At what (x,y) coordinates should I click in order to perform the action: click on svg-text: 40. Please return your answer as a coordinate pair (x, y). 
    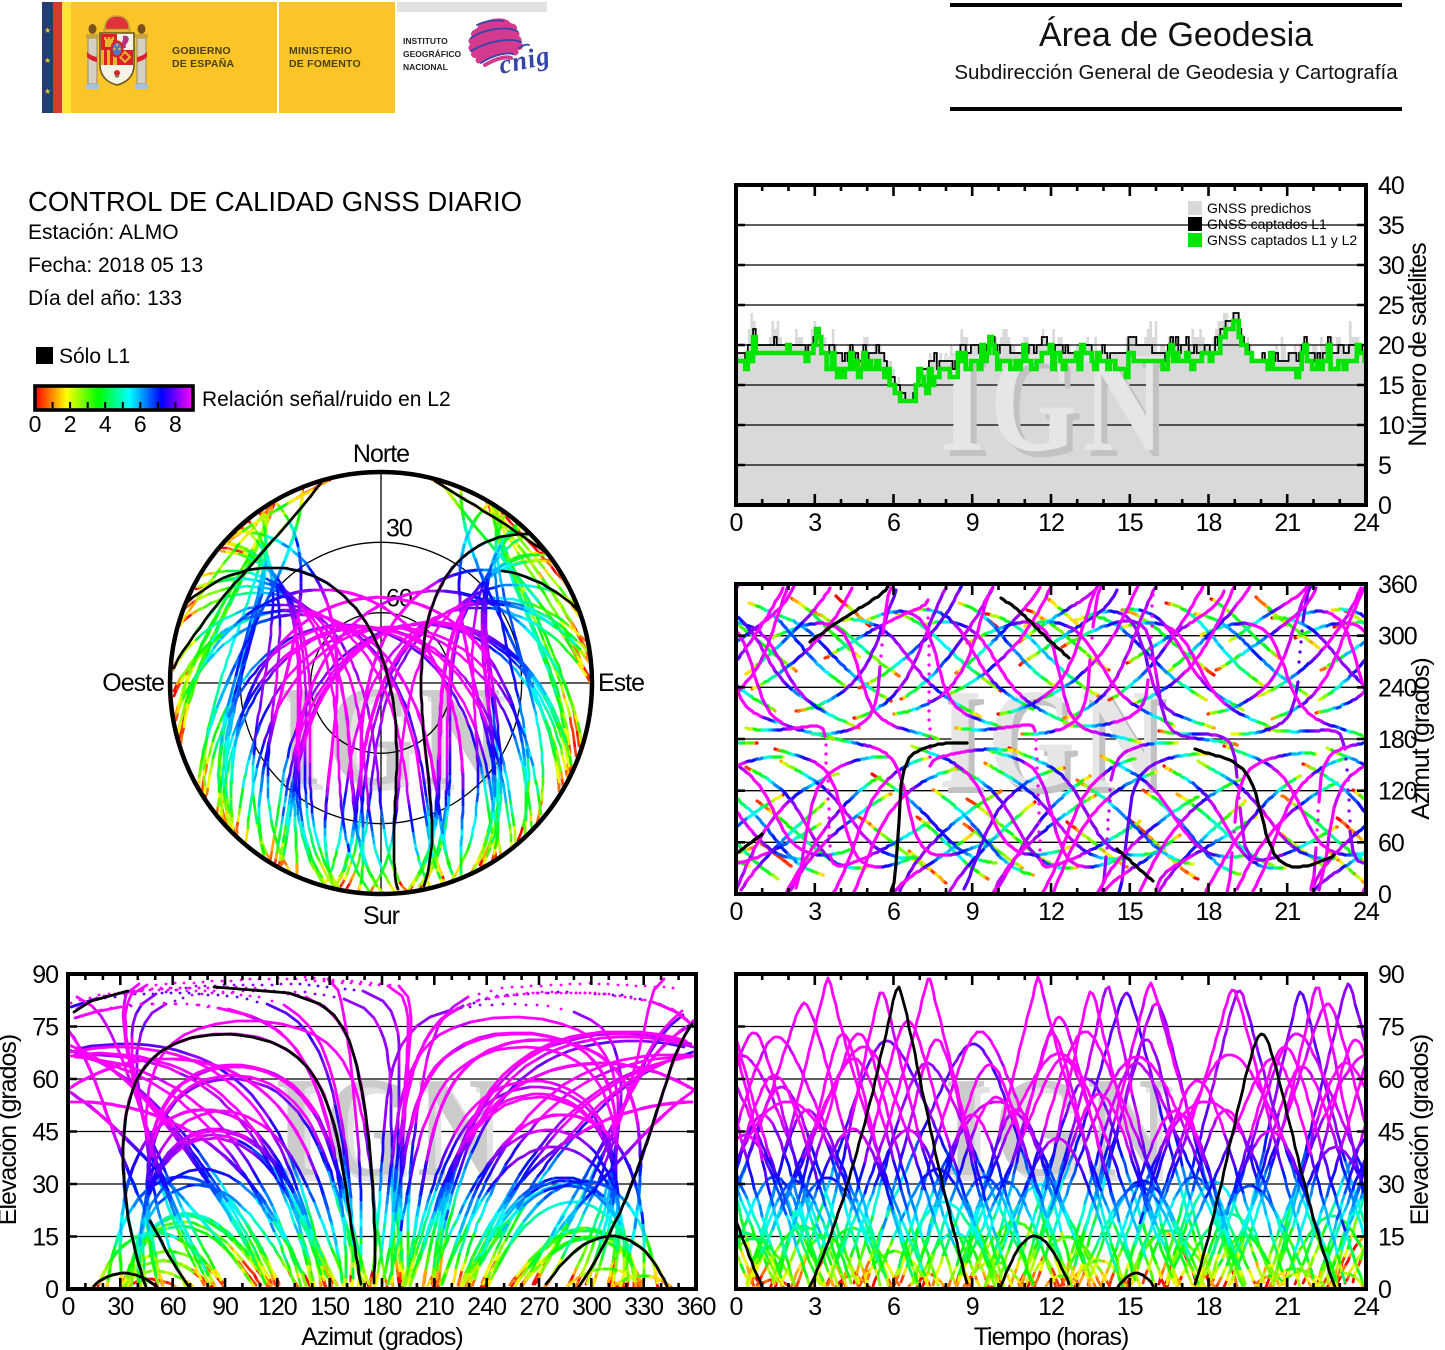
    Looking at the image, I should click on (1391, 186).